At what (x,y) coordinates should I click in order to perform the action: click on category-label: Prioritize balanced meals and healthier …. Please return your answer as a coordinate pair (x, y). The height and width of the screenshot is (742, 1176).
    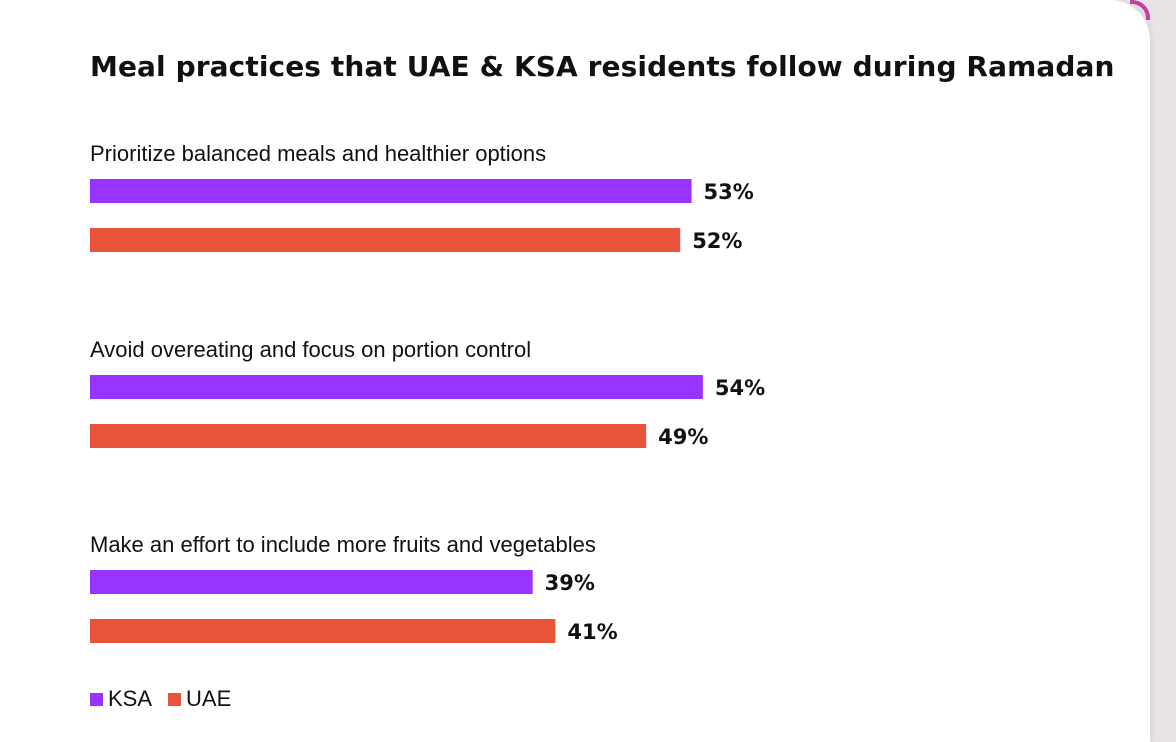
    Looking at the image, I should click on (318, 153).